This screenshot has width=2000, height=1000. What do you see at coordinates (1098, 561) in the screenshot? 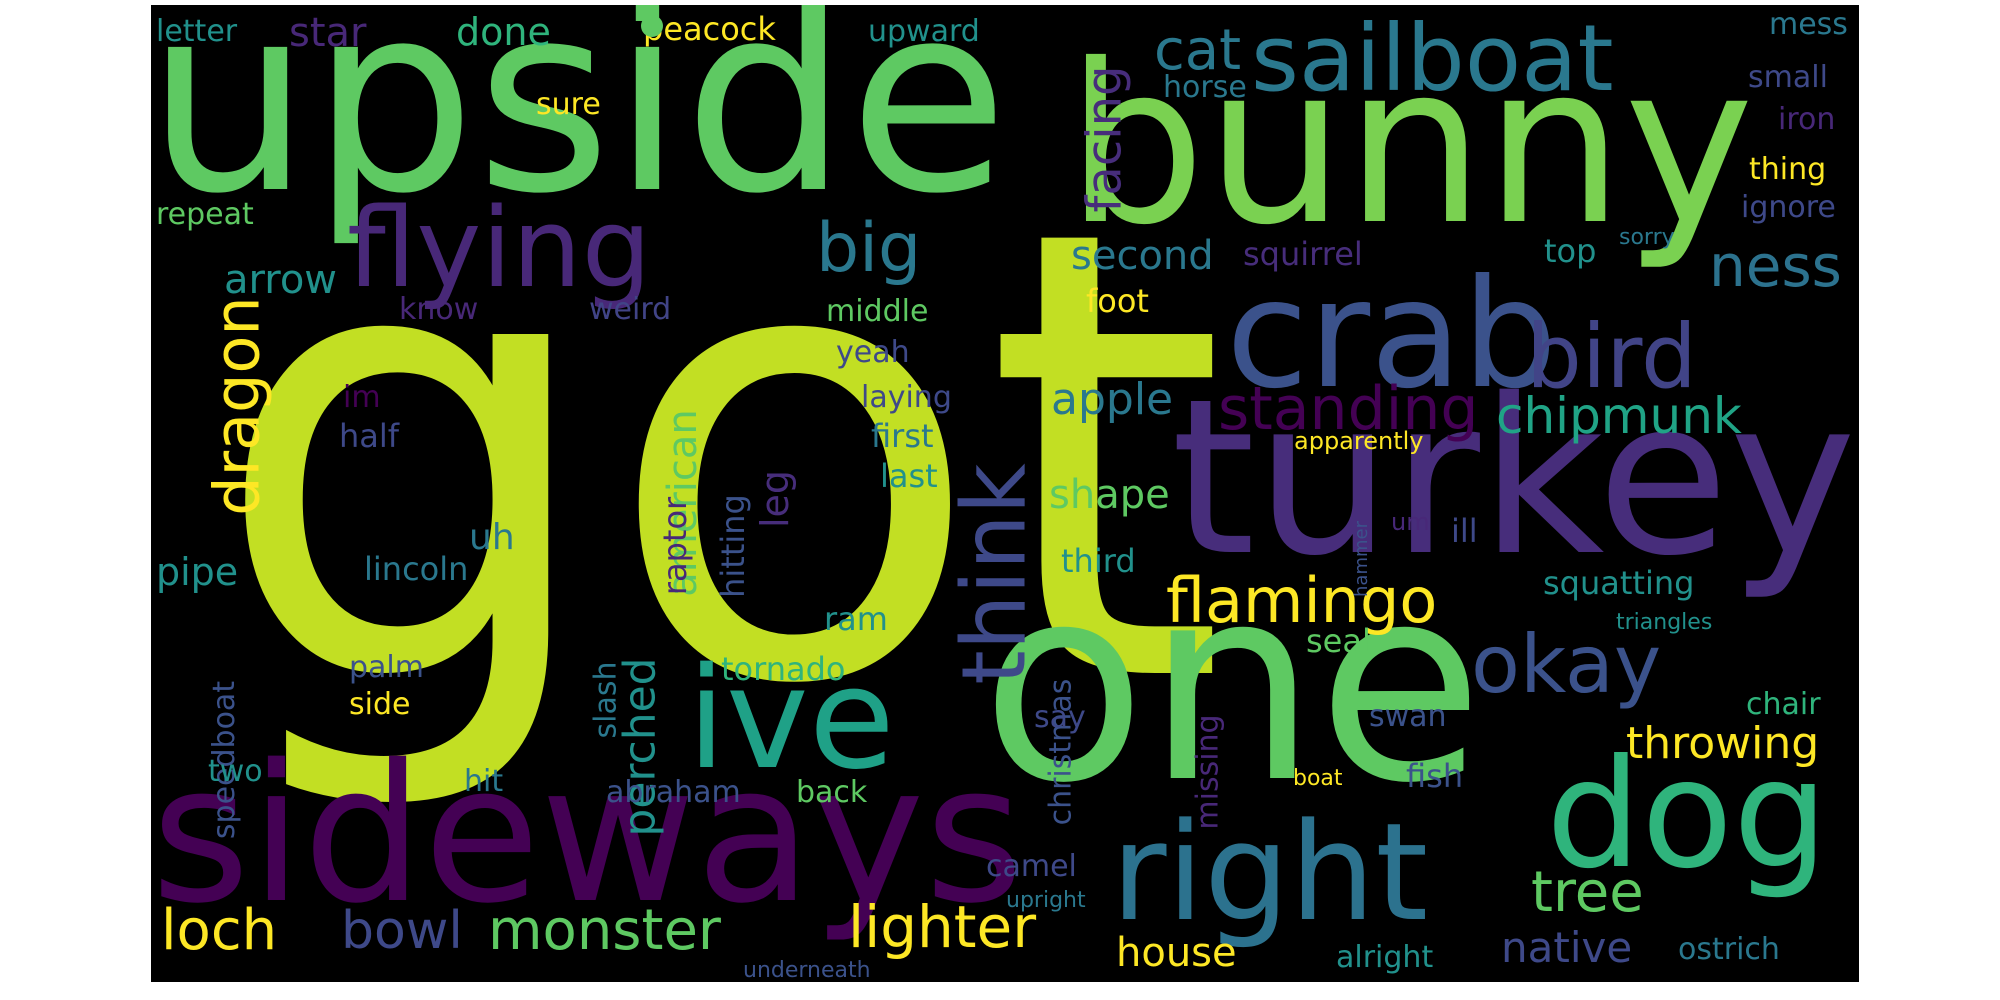
I see `word-third: third` at bounding box center [1098, 561].